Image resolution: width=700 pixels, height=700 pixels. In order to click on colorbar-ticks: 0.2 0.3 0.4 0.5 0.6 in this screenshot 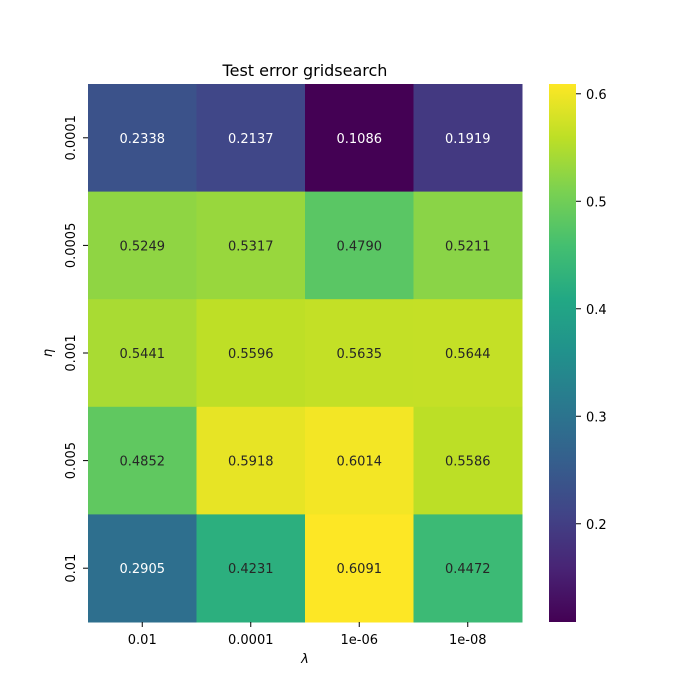, I will do `click(591, 310)`.